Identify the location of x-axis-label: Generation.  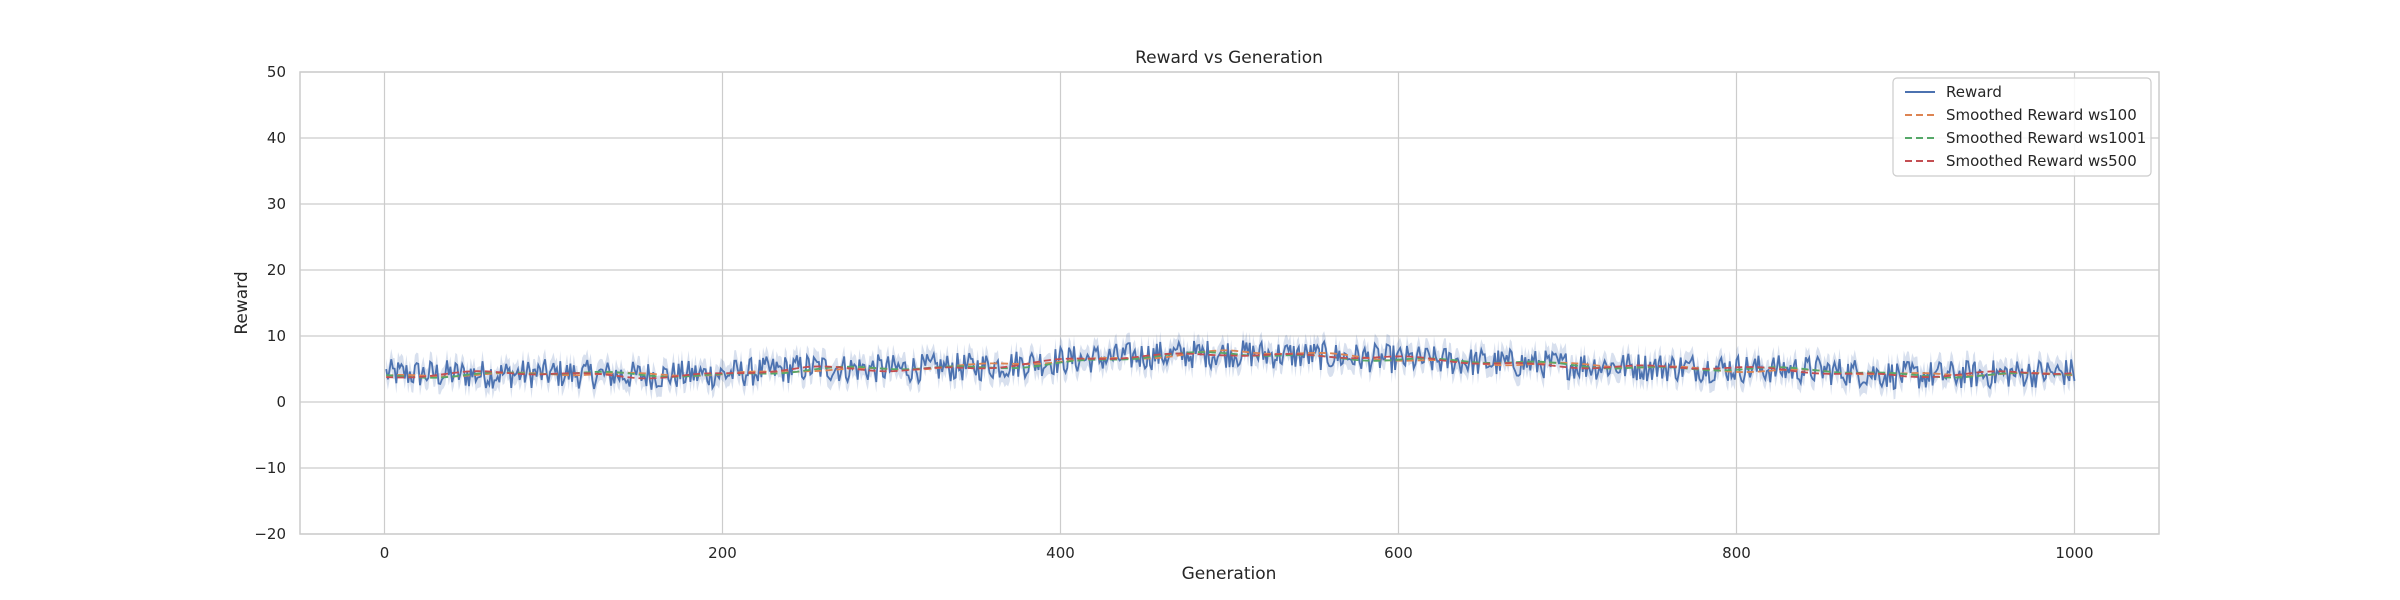
(1229, 574).